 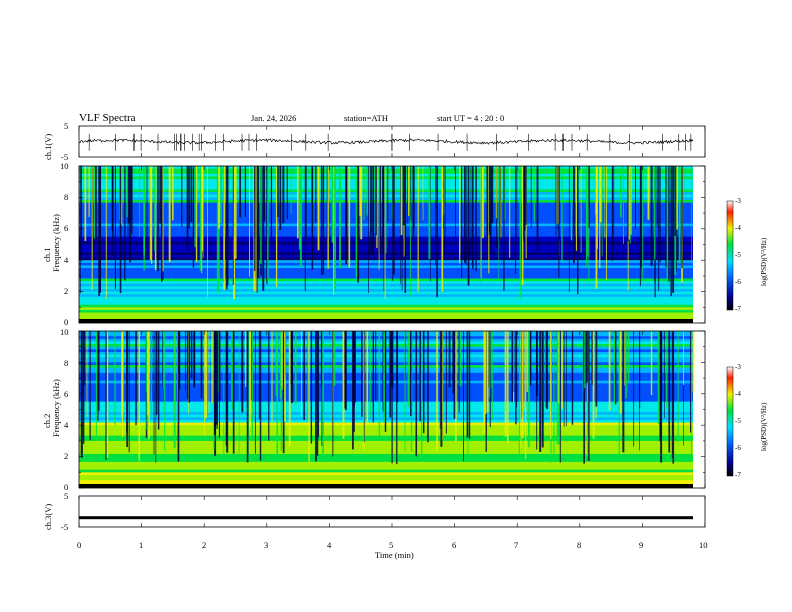 What do you see at coordinates (366, 118) in the screenshot?
I see `station-label: station=ATH` at bounding box center [366, 118].